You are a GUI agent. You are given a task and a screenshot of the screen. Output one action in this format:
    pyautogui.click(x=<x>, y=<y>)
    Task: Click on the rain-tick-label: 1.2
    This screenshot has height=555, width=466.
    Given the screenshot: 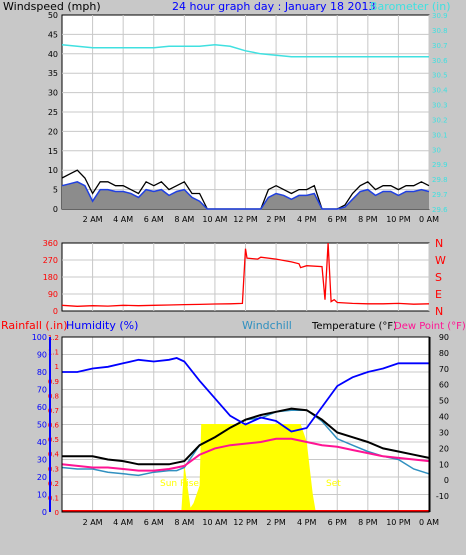 What is the action you would take?
    pyautogui.click(x=53, y=338)
    